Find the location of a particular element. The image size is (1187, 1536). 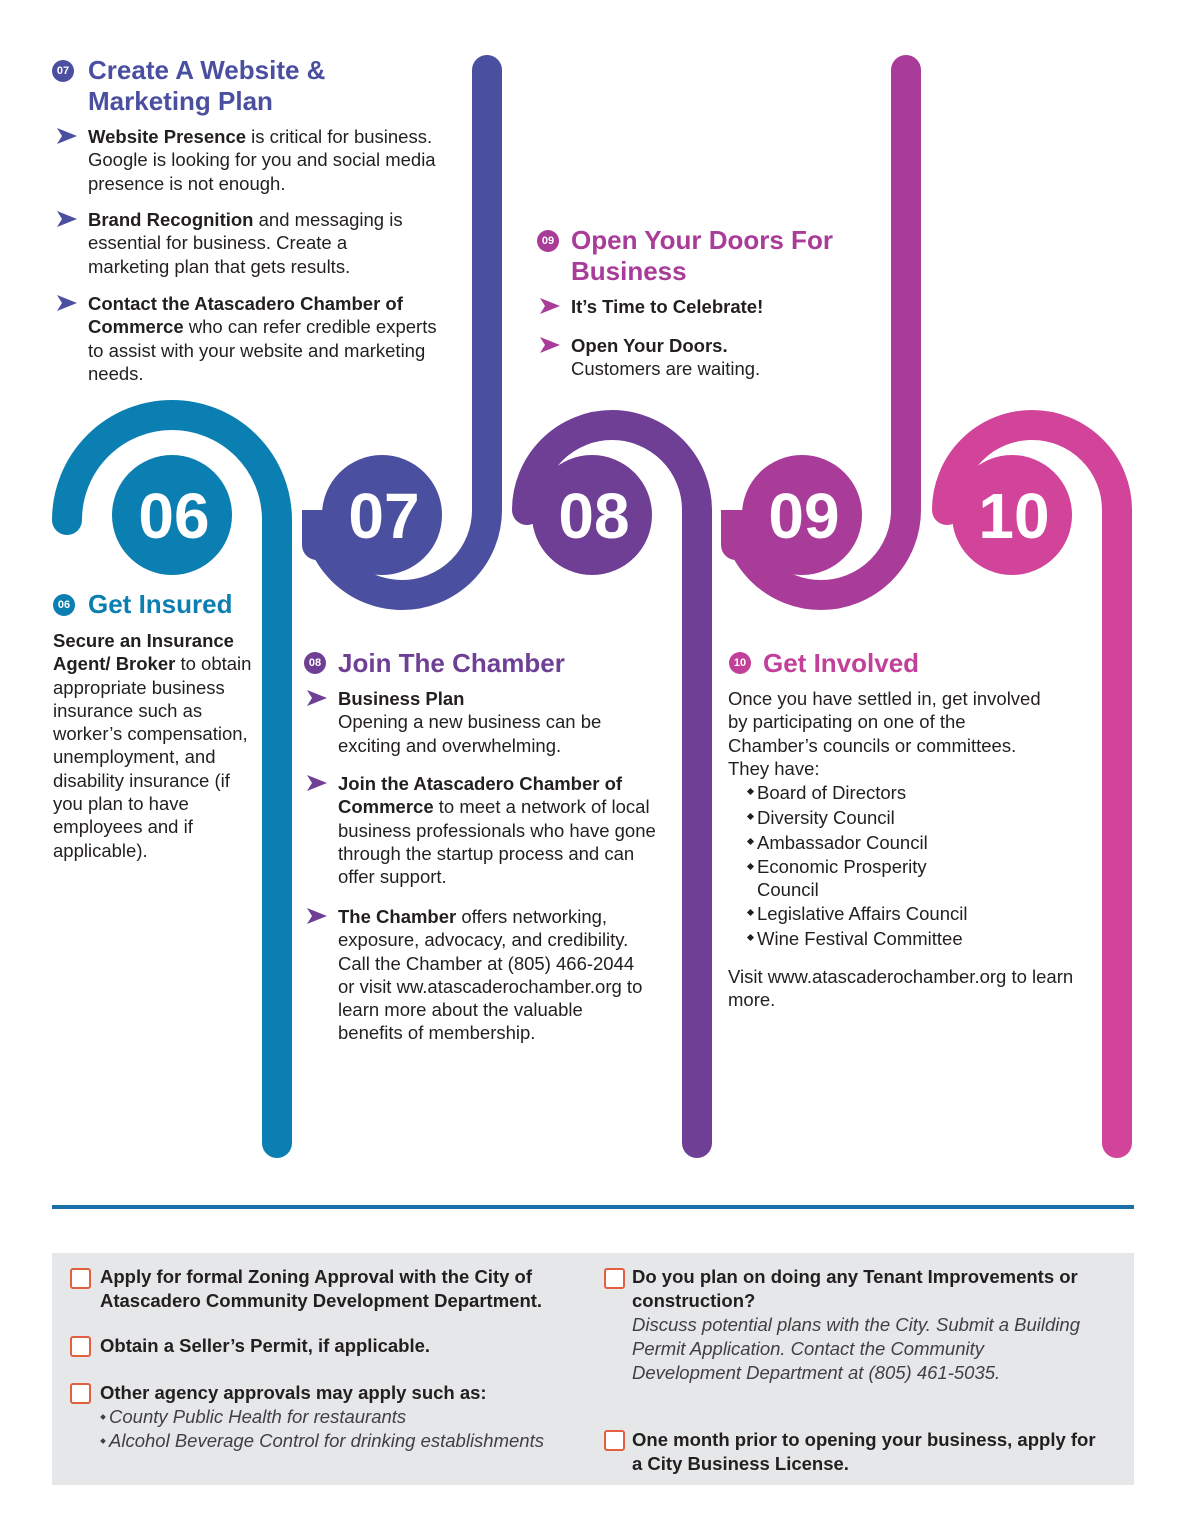

list-item: Diversity Council is located at coordinates (865, 817).